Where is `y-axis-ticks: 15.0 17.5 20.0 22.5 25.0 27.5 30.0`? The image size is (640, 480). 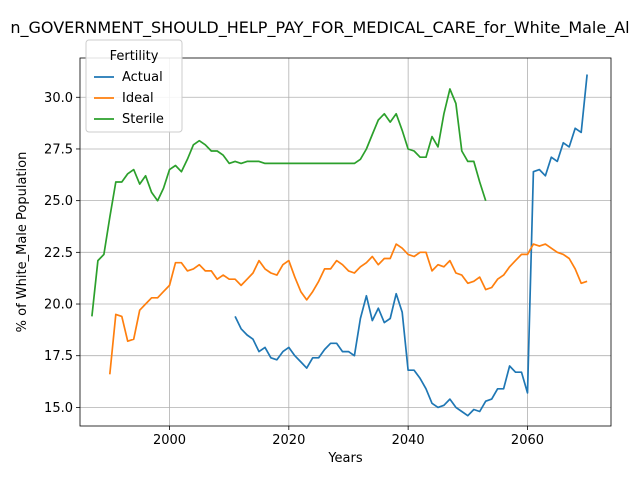
y-axis-ticks: 15.0 17.5 20.0 22.5 25.0 27.5 30.0 is located at coordinates (62, 253).